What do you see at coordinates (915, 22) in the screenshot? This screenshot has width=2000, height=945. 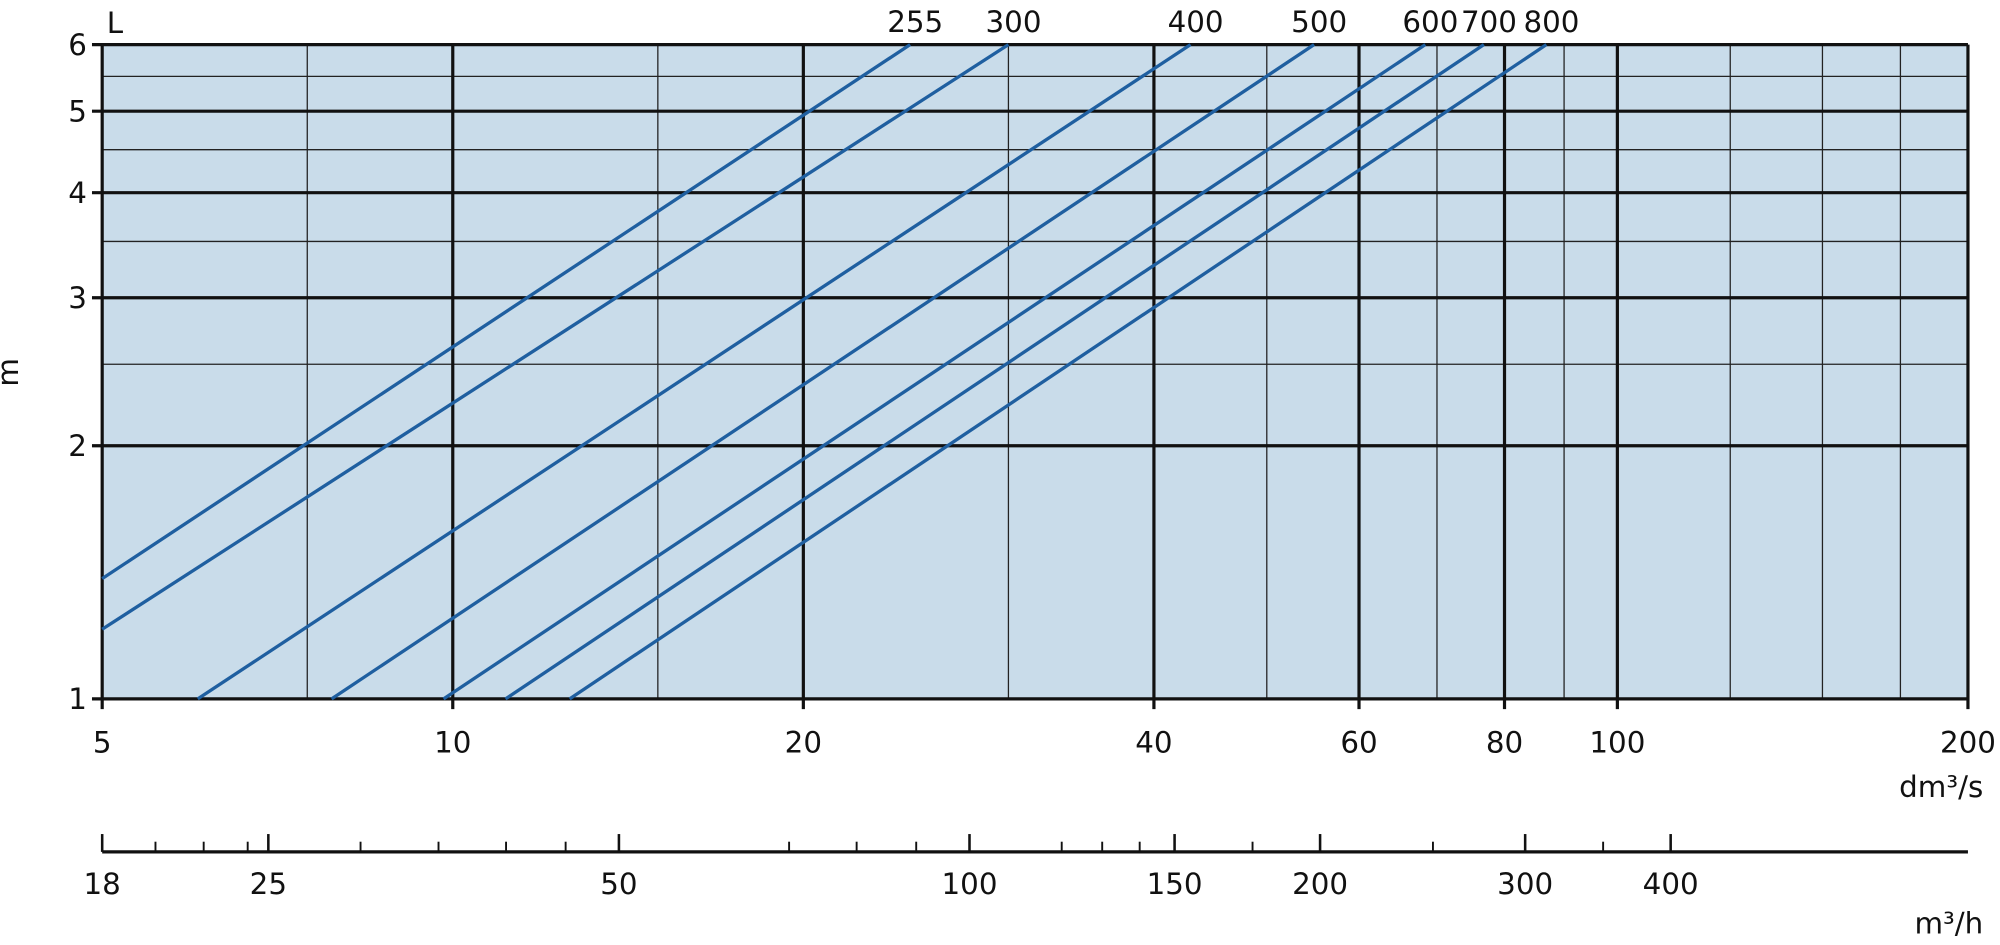 I see `series-label: 255` at bounding box center [915, 22].